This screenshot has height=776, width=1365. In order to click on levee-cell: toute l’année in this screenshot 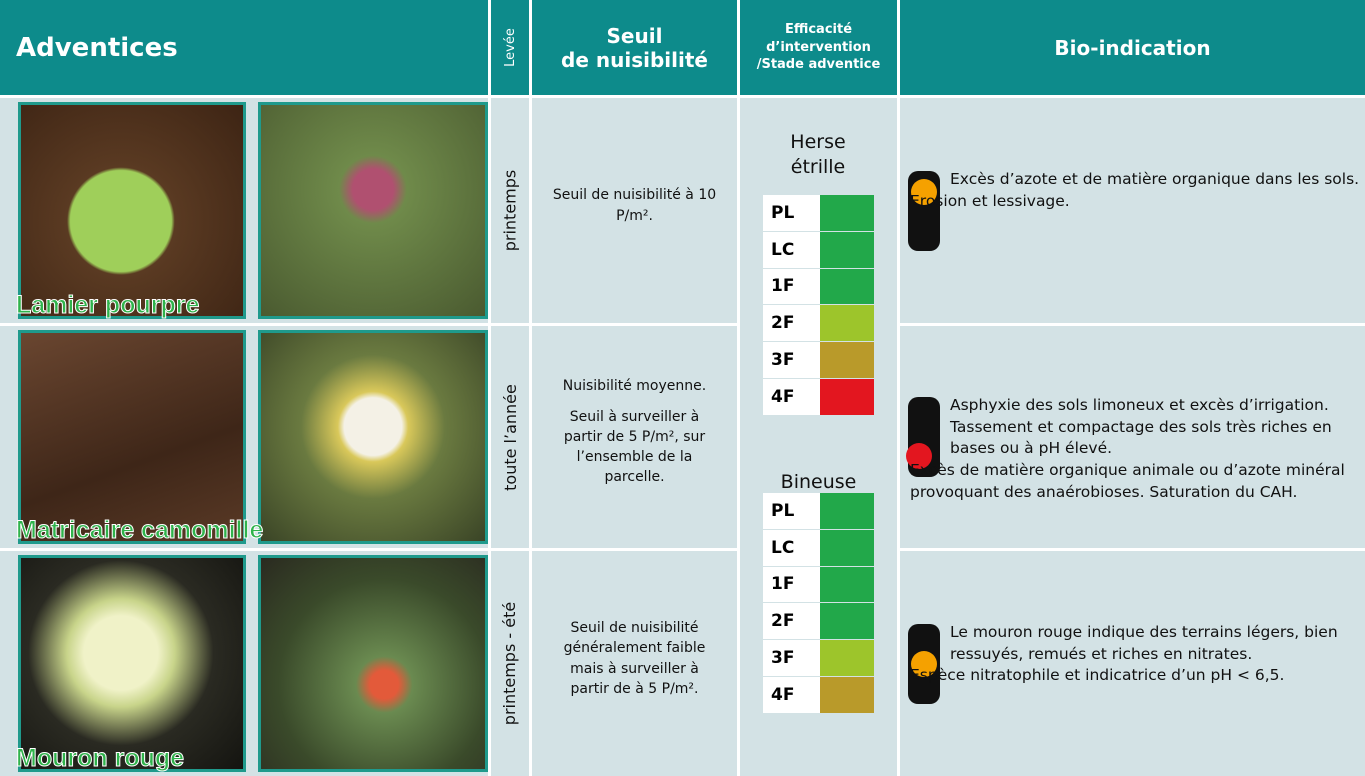, I will do `click(510, 437)`.